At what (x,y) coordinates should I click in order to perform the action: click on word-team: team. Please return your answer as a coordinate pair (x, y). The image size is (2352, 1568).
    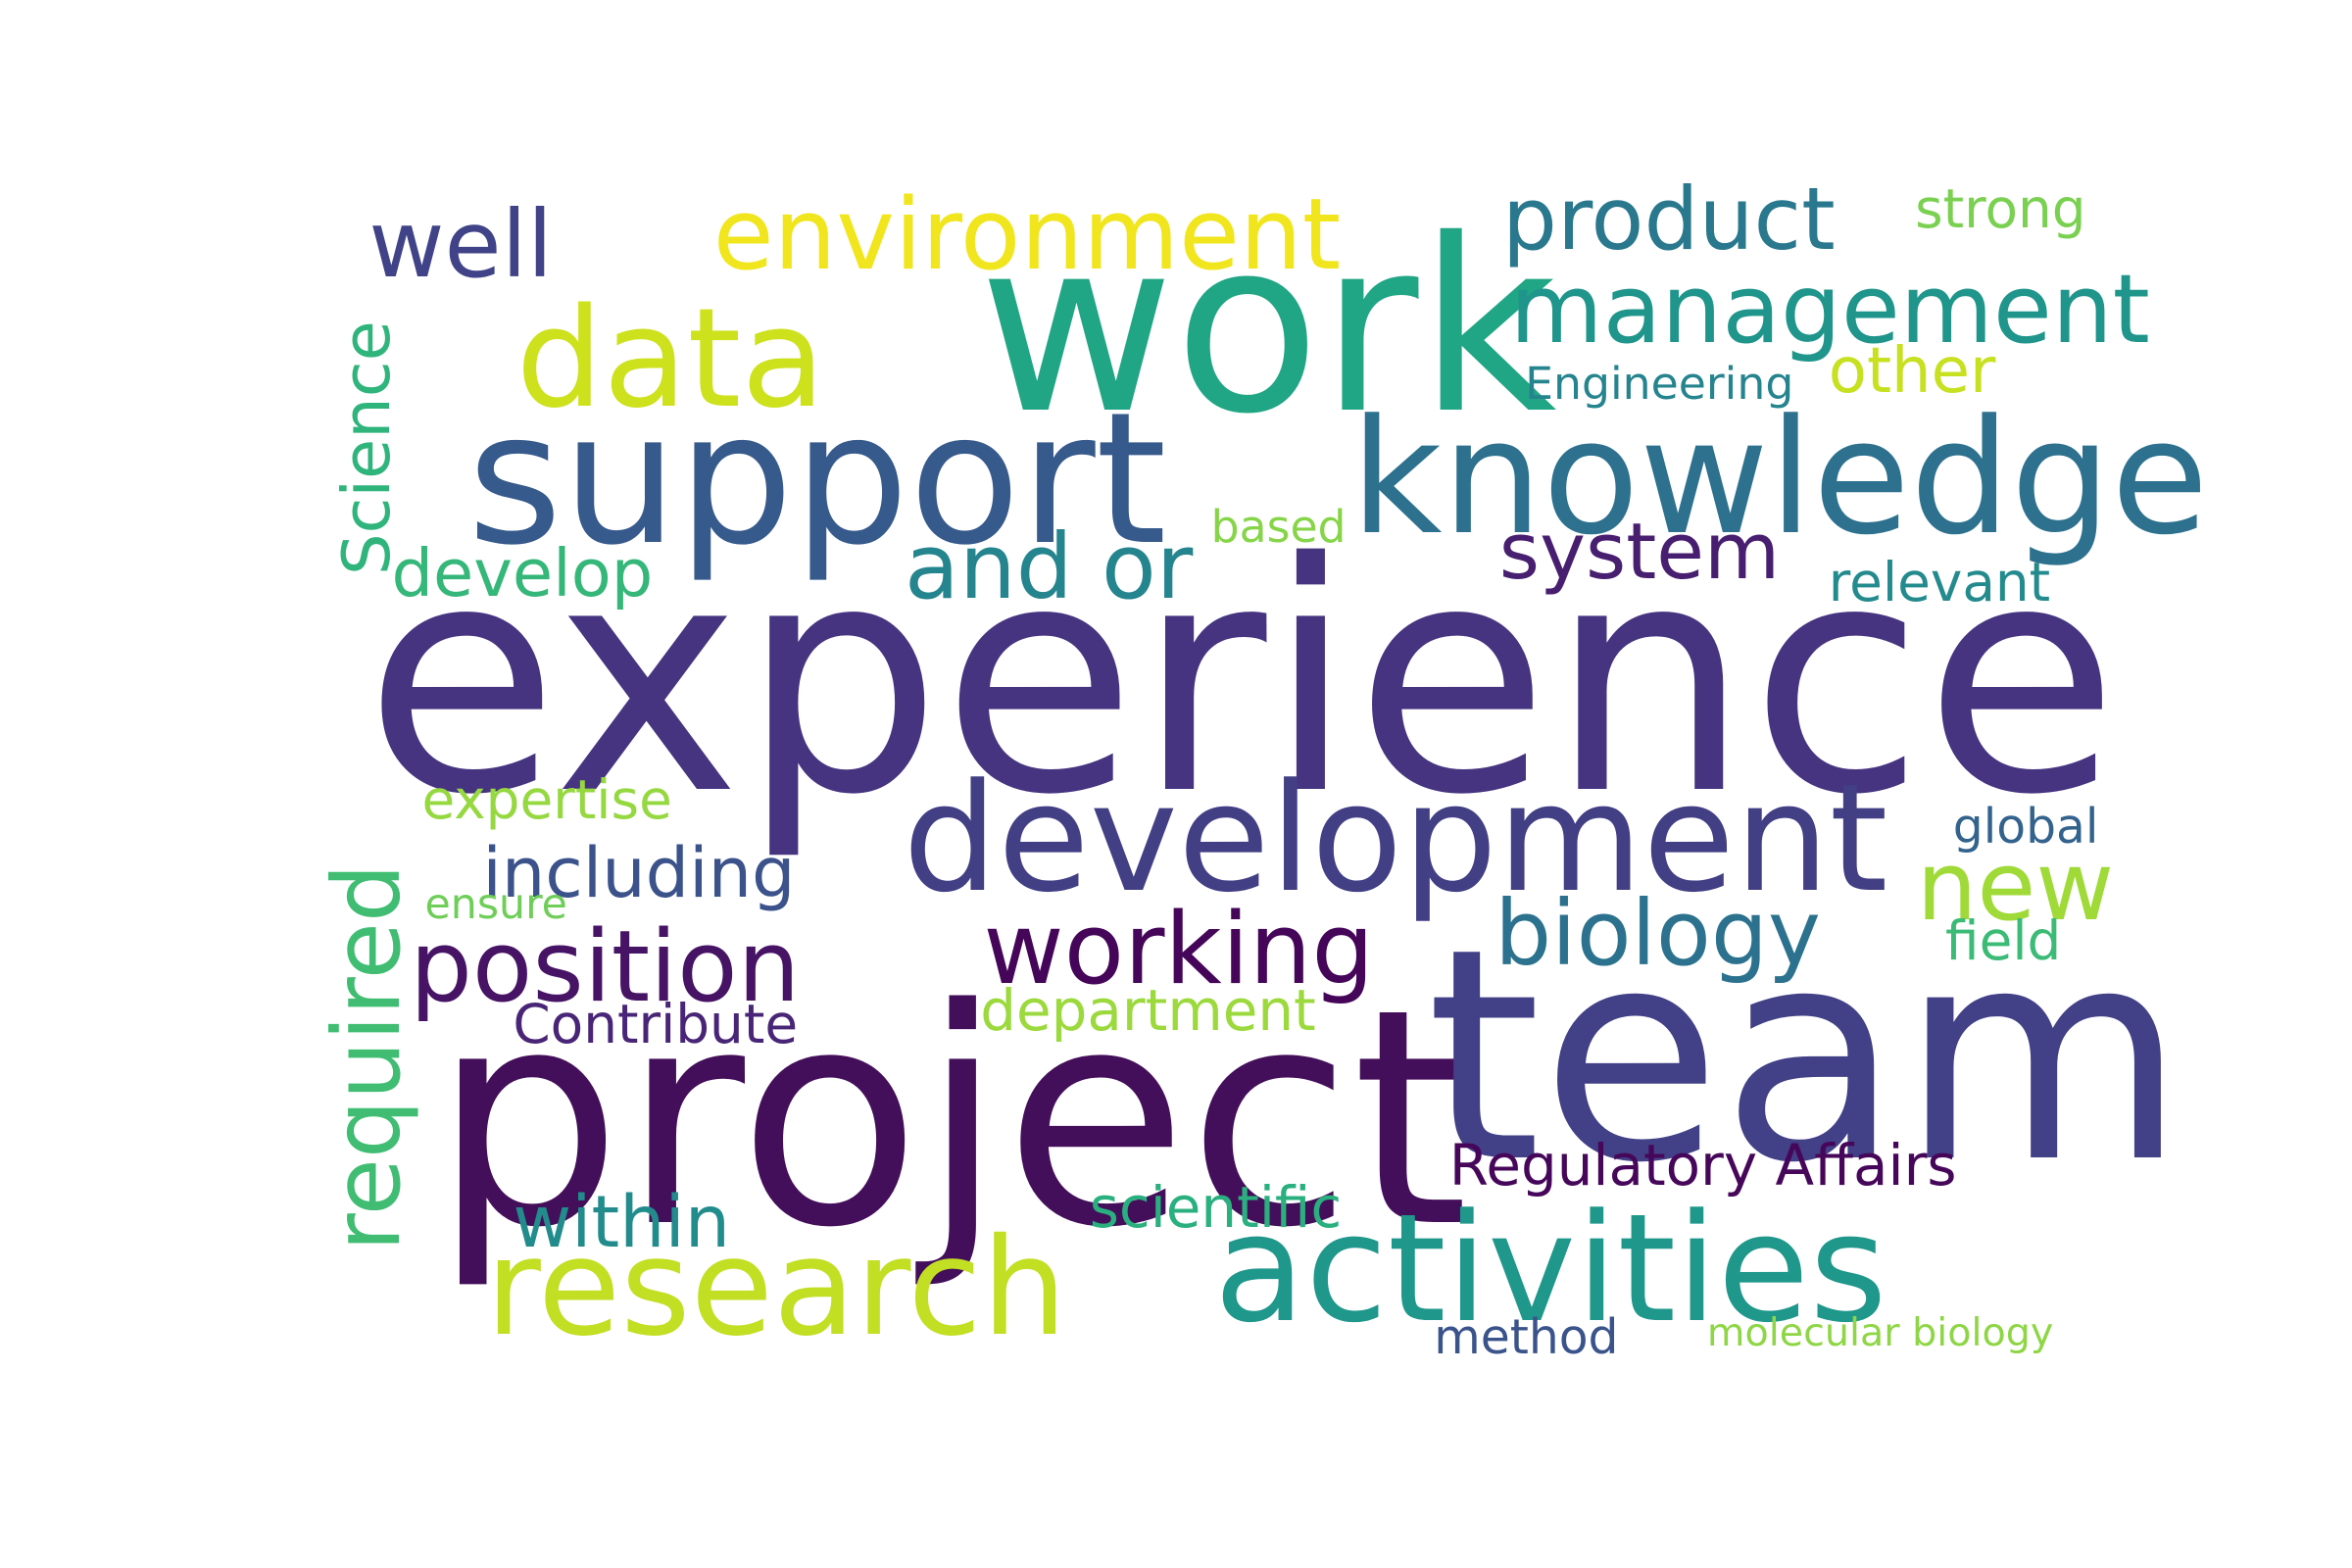
    Looking at the image, I should click on (1806, 1056).